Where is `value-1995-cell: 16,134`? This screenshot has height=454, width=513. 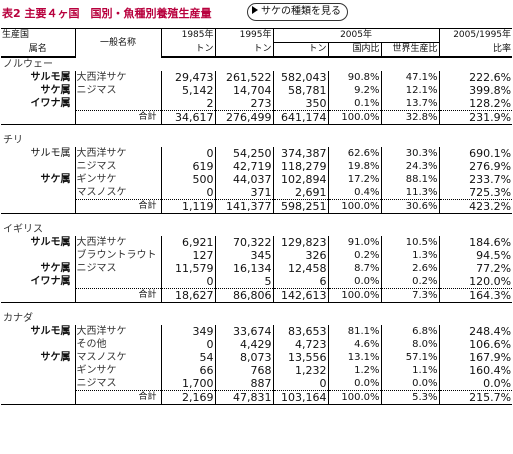
value-1995-cell: 16,134 is located at coordinates (243, 268).